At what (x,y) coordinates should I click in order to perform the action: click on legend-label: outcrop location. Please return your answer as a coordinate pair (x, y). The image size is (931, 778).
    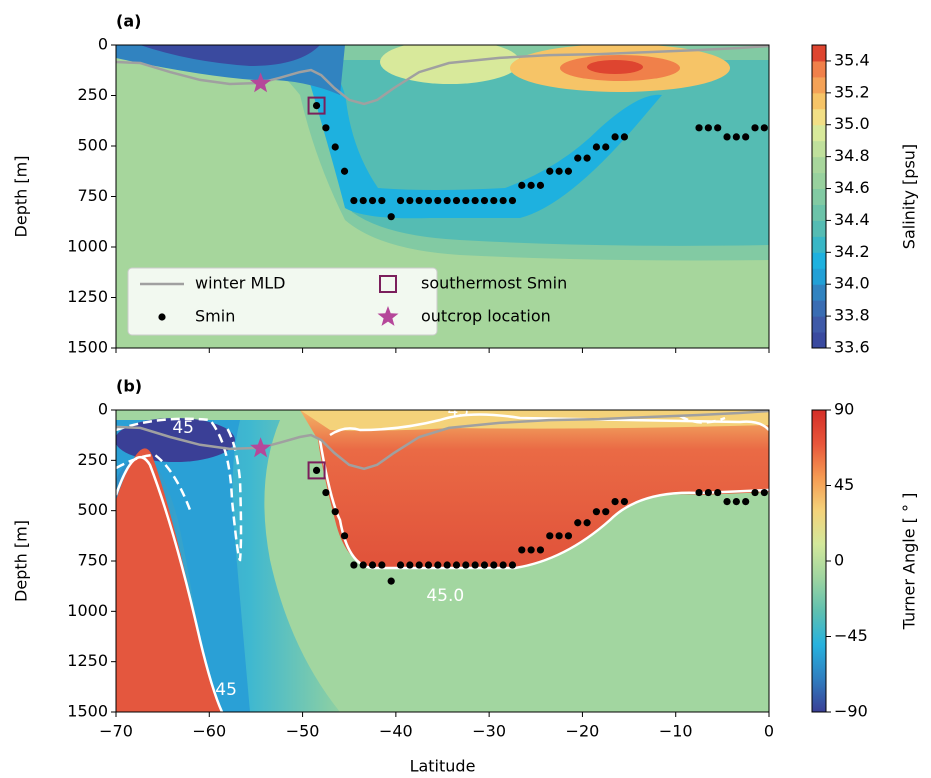
    Looking at the image, I should click on (486, 316).